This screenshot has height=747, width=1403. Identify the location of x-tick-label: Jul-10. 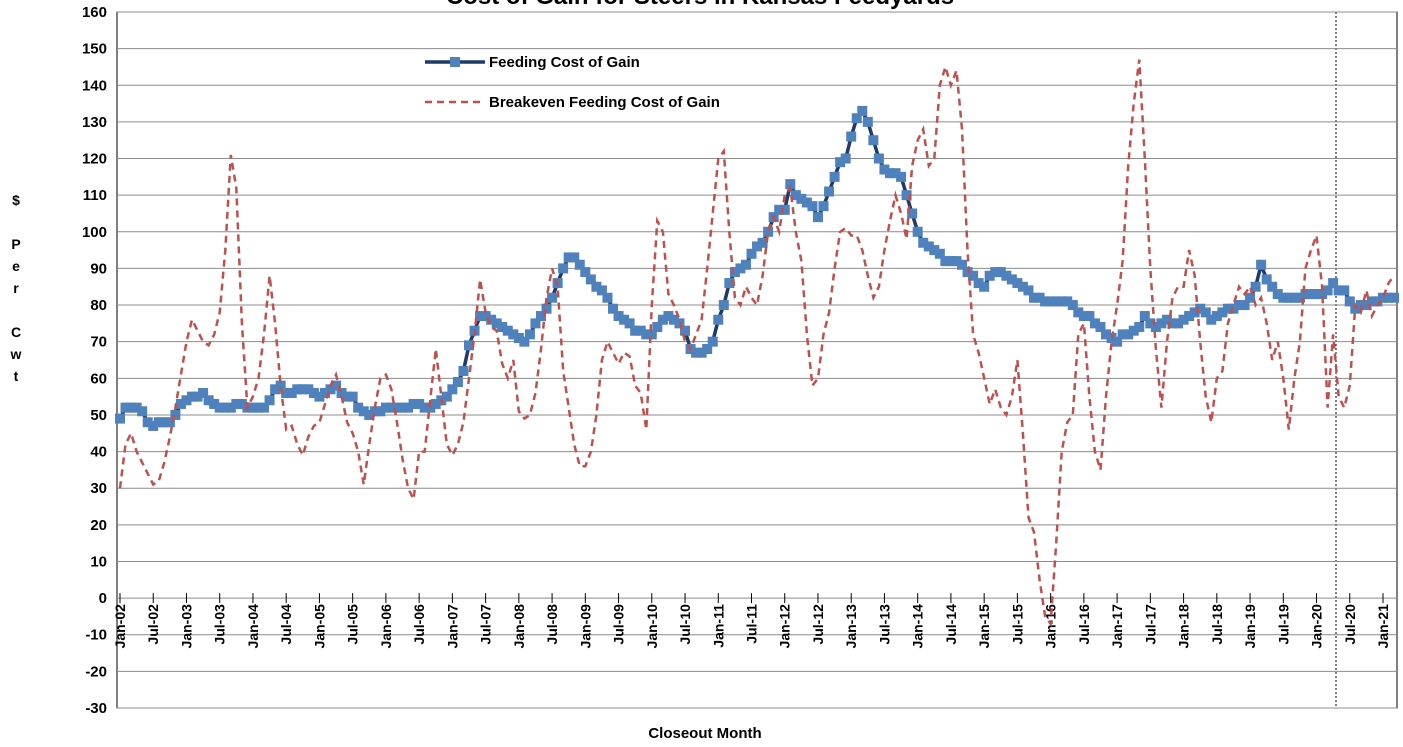
(685, 624).